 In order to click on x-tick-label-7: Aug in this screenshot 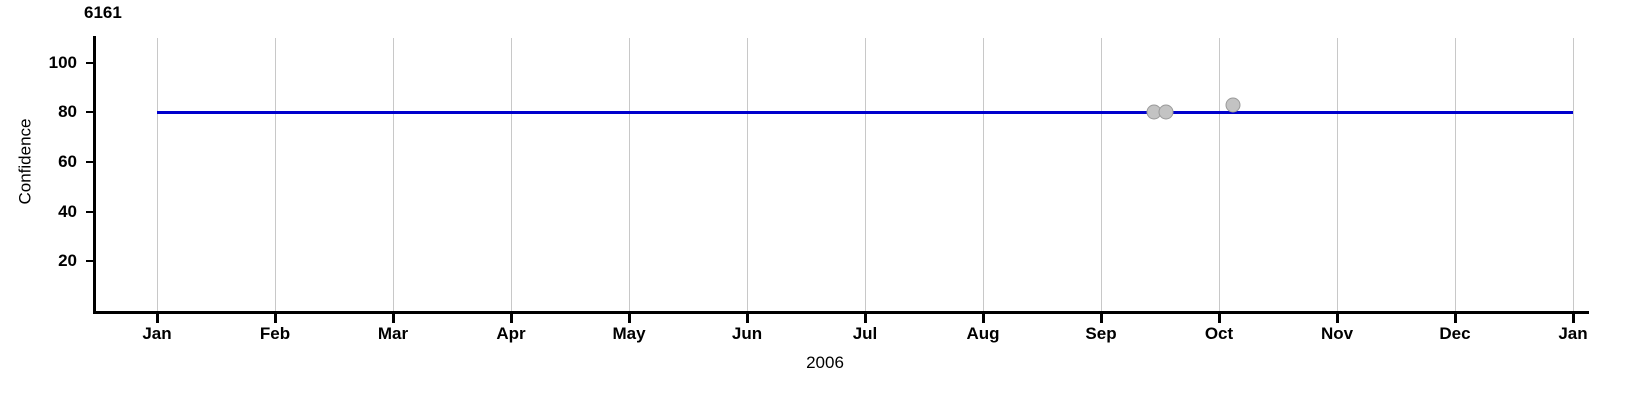, I will do `click(983, 333)`.